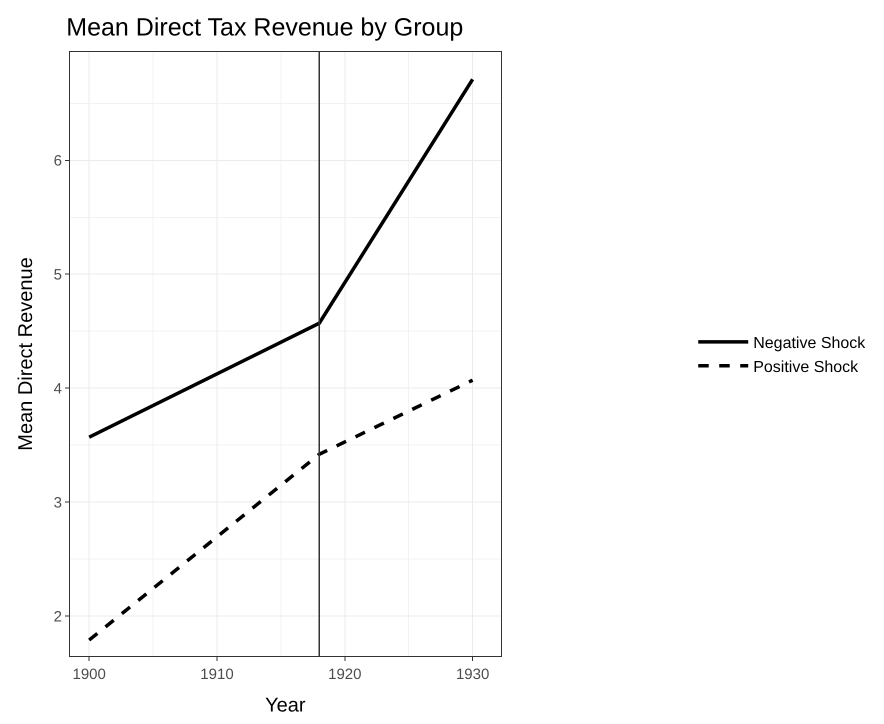 The height and width of the screenshot is (724, 884). What do you see at coordinates (58, 275) in the screenshot?
I see `y-tick-label: 5` at bounding box center [58, 275].